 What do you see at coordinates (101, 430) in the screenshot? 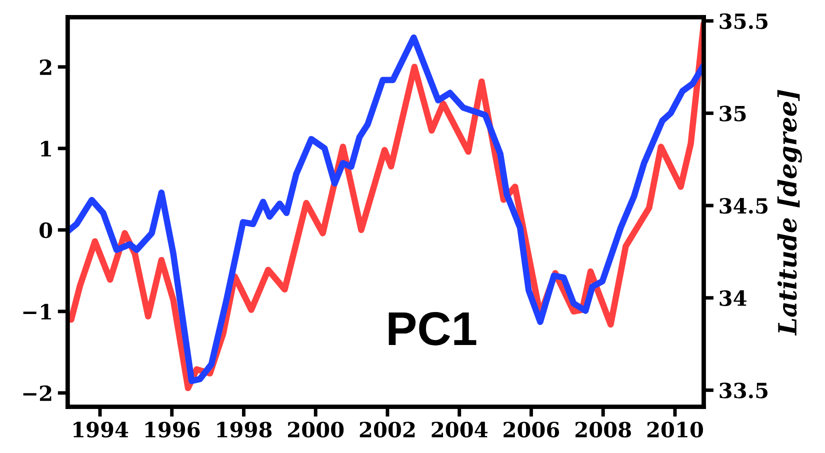
I see `x-tick-label: 1994` at bounding box center [101, 430].